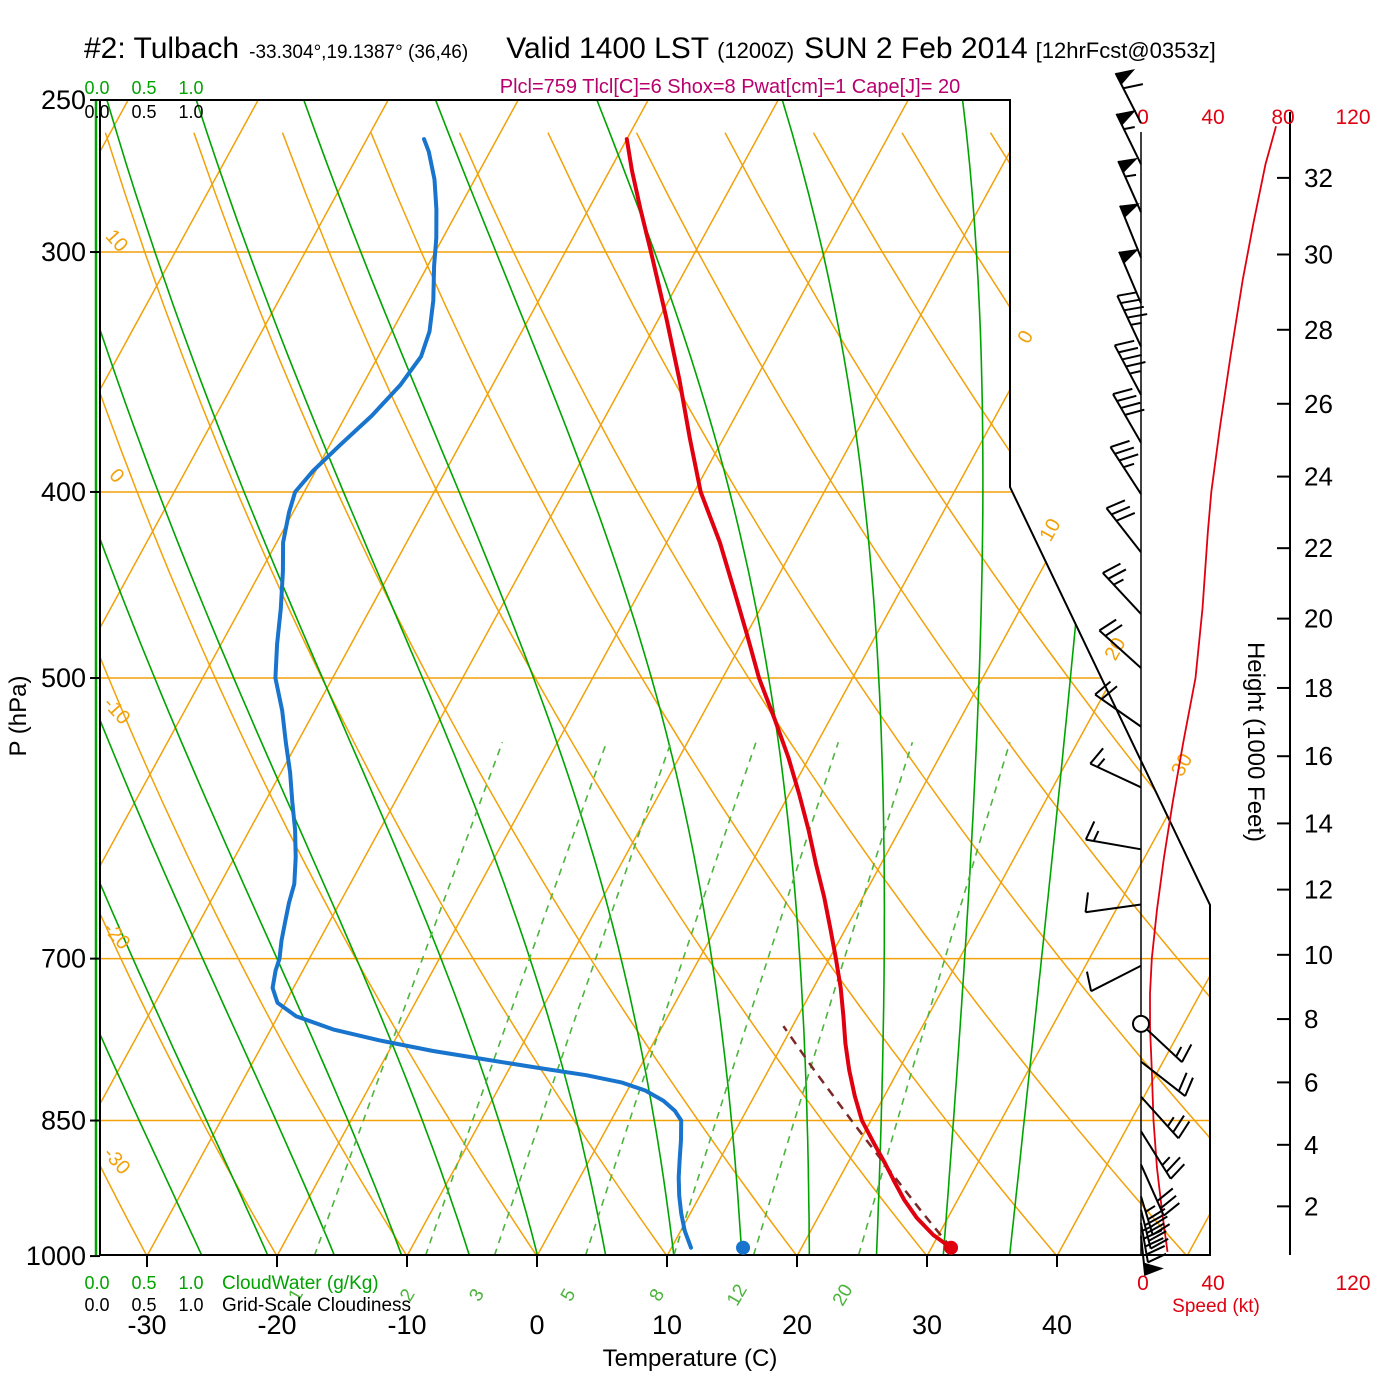  Describe the element at coordinates (276, 1325) in the screenshot. I see `temperature-tick-label: -20` at that location.